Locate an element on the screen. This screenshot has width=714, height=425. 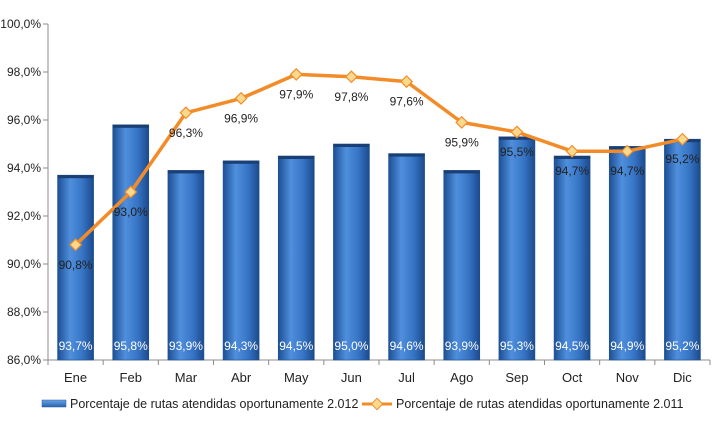
x-tick-label: Jul is located at coordinates (406, 377).